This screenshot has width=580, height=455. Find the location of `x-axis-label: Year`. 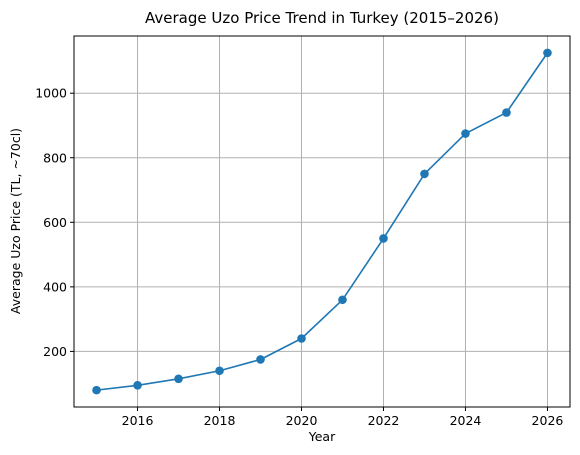

x-axis-label: Year is located at coordinates (322, 436).